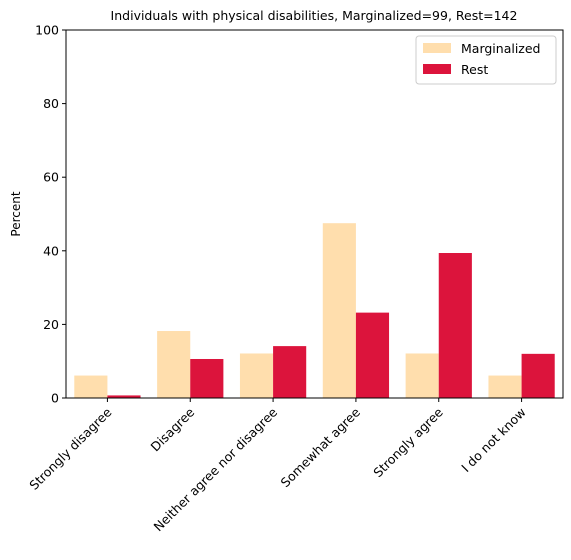  I want to click on y-axis-ticks: 0 20 40 60 80 100, so click(50, 214).